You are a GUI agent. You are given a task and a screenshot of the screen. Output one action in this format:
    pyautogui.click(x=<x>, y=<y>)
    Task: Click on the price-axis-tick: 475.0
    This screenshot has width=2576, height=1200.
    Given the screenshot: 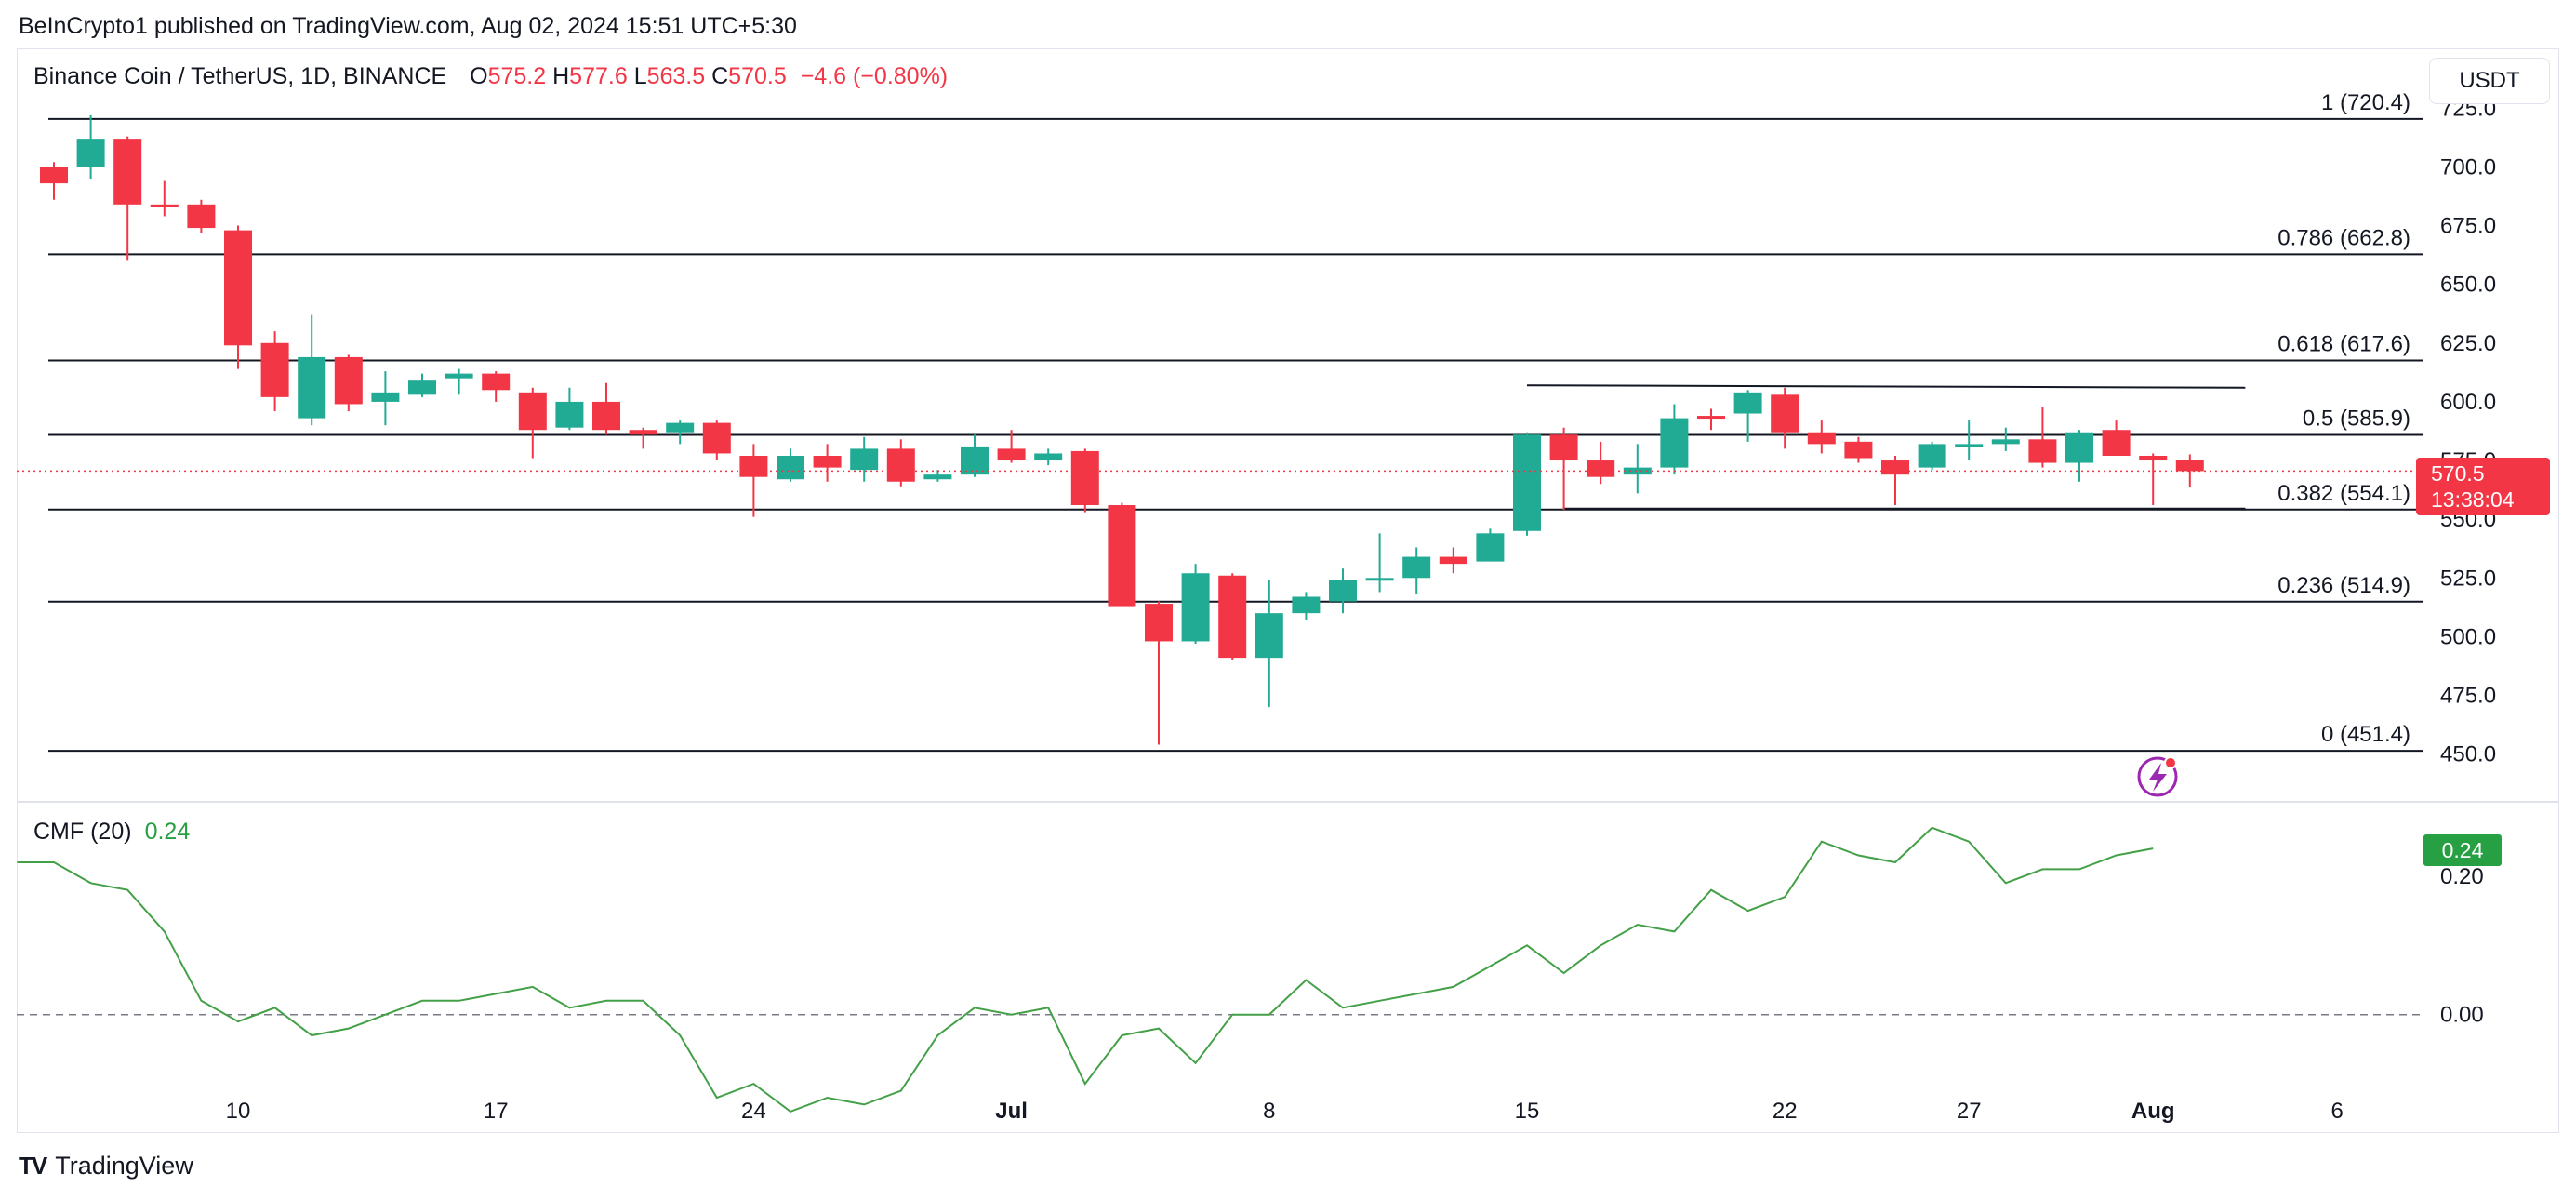 What is the action you would take?
    pyautogui.click(x=2468, y=696)
    